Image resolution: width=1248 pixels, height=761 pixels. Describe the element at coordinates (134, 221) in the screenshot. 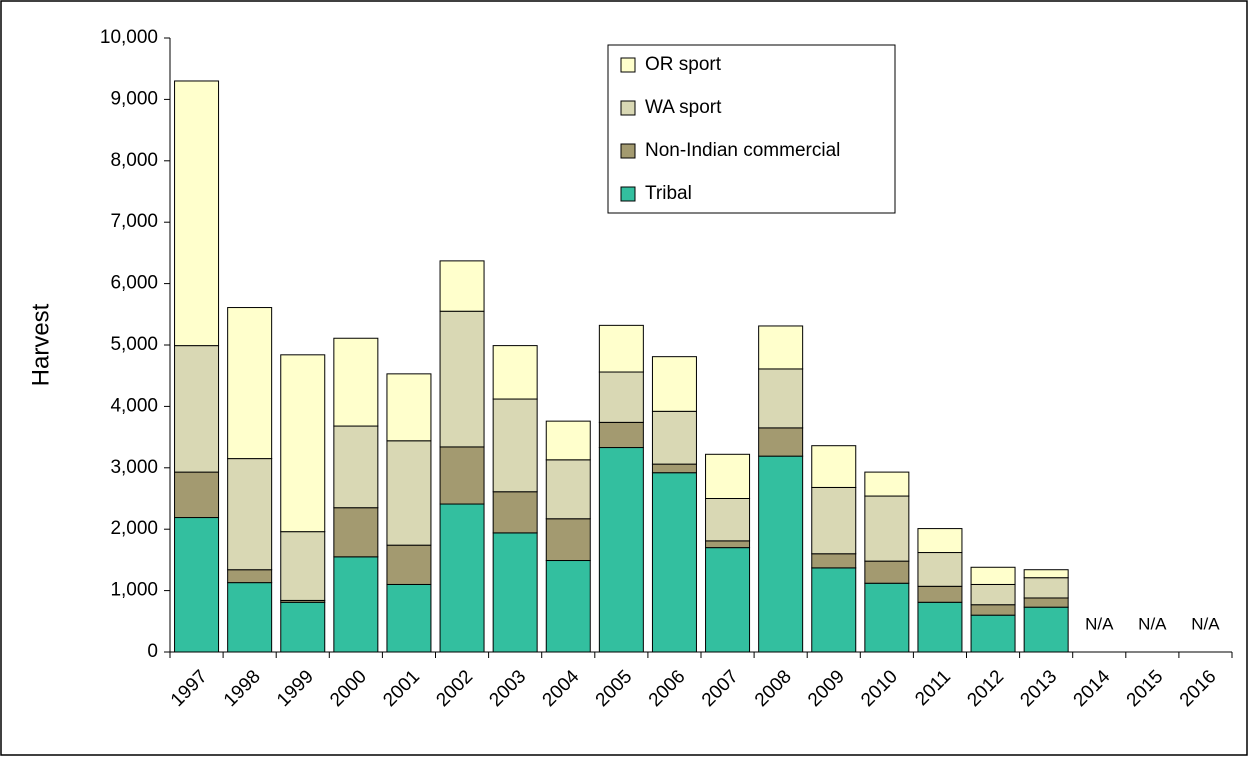

I see `y-tick-label: 7,000` at that location.